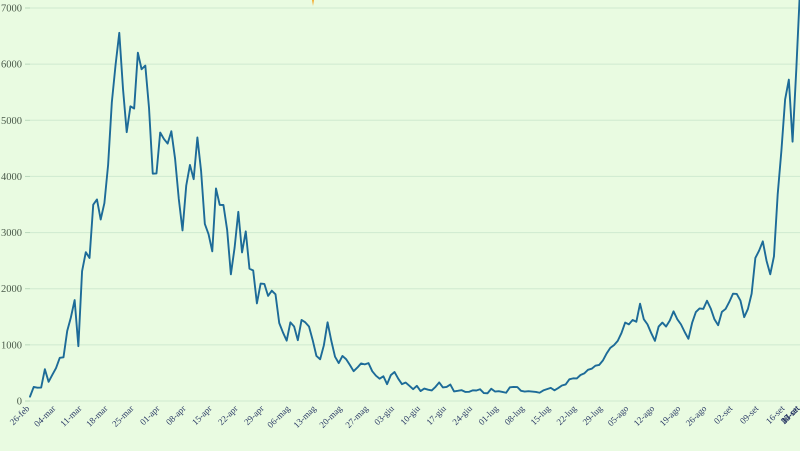  What do you see at coordinates (11, 65) in the screenshot?
I see `y-axis-tick-label: 6000` at bounding box center [11, 65].